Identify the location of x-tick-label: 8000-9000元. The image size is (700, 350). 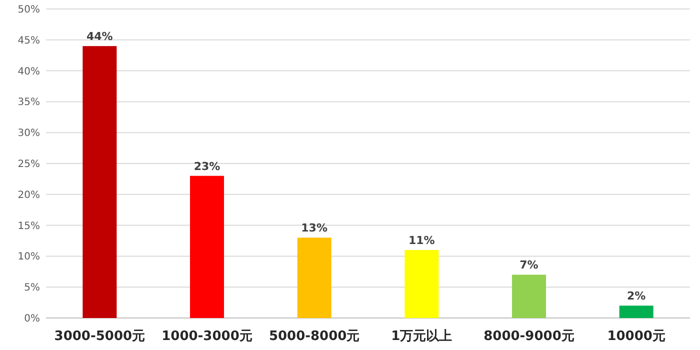
(529, 336).